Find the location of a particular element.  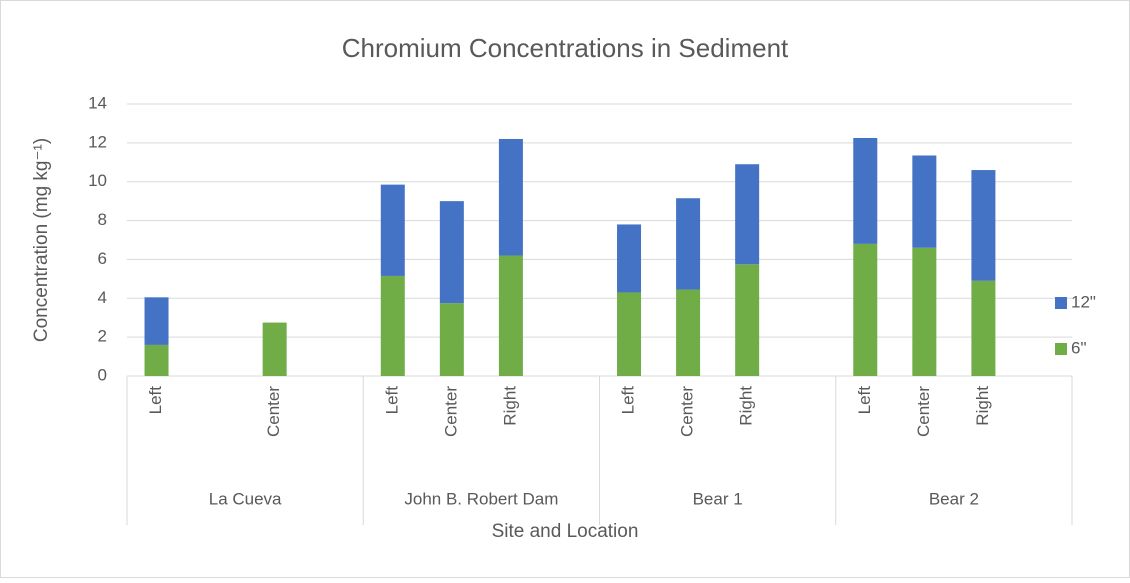

y-tick-label: 4 is located at coordinates (102, 297).